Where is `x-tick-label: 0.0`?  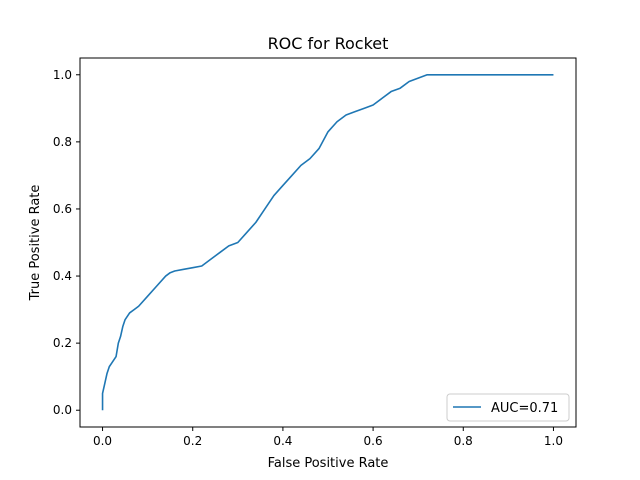 x-tick-label: 0.0 is located at coordinates (102, 441).